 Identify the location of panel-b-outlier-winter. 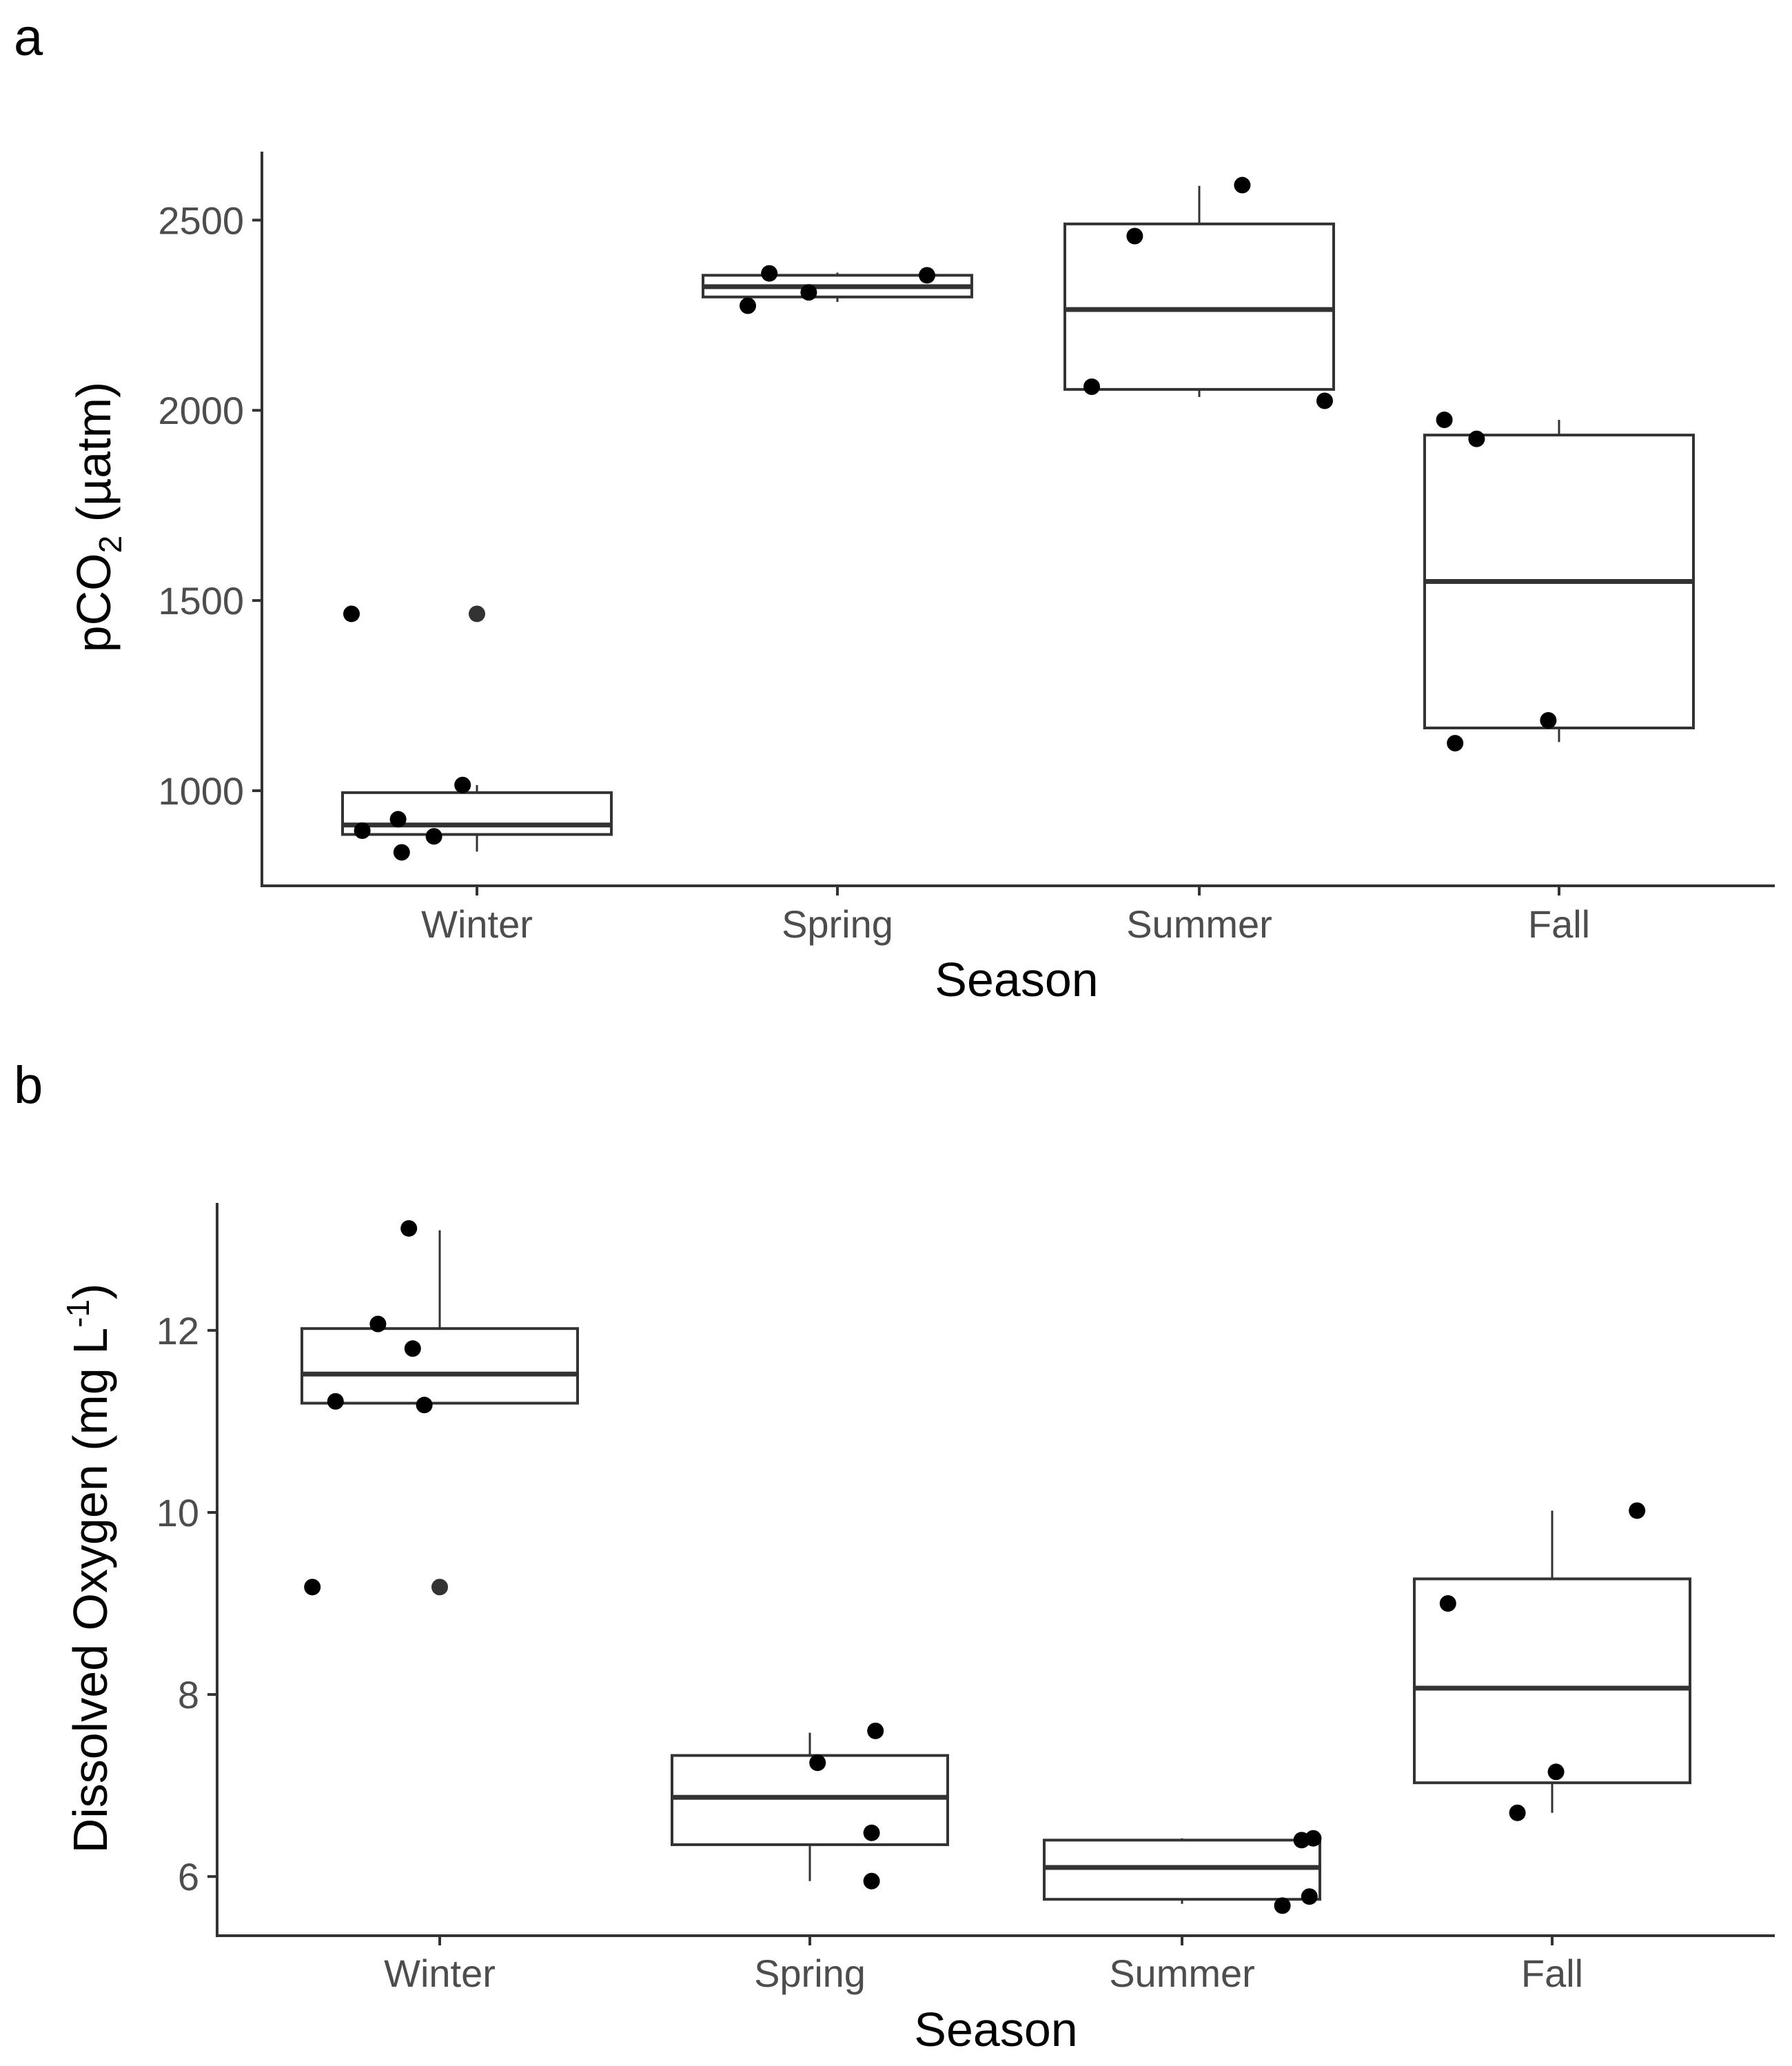
(439, 1587).